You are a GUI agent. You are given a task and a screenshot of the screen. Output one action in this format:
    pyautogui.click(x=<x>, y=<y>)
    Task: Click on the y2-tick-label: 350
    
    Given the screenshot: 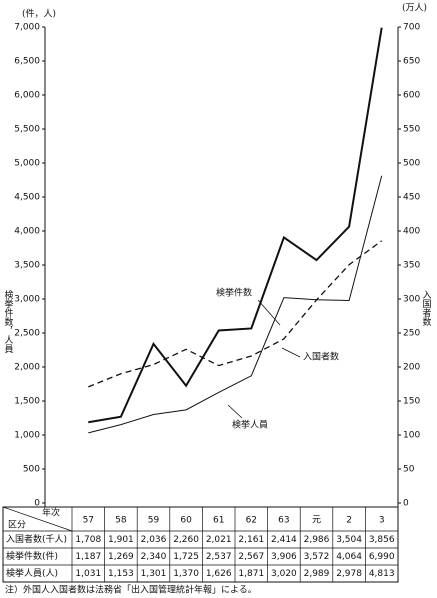 What is the action you would take?
    pyautogui.click(x=411, y=266)
    